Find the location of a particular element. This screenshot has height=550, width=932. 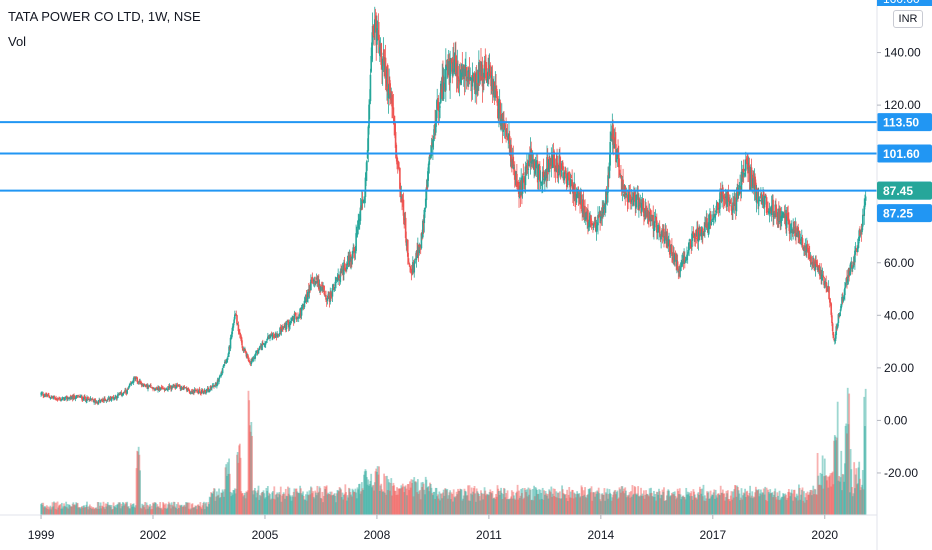

volume-indicator-label: Vol is located at coordinates (17, 41).